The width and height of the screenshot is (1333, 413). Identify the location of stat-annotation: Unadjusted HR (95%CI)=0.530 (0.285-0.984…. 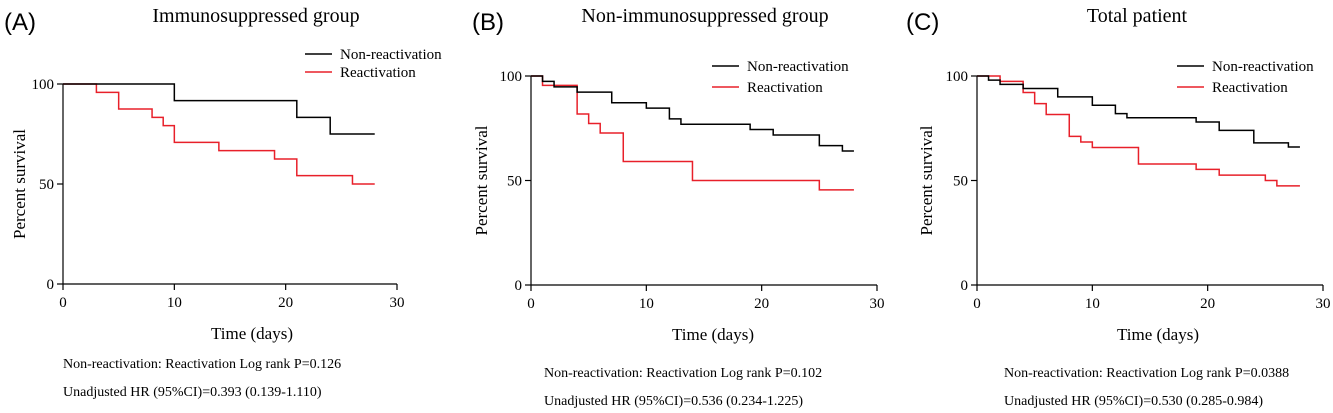
(1133, 401).